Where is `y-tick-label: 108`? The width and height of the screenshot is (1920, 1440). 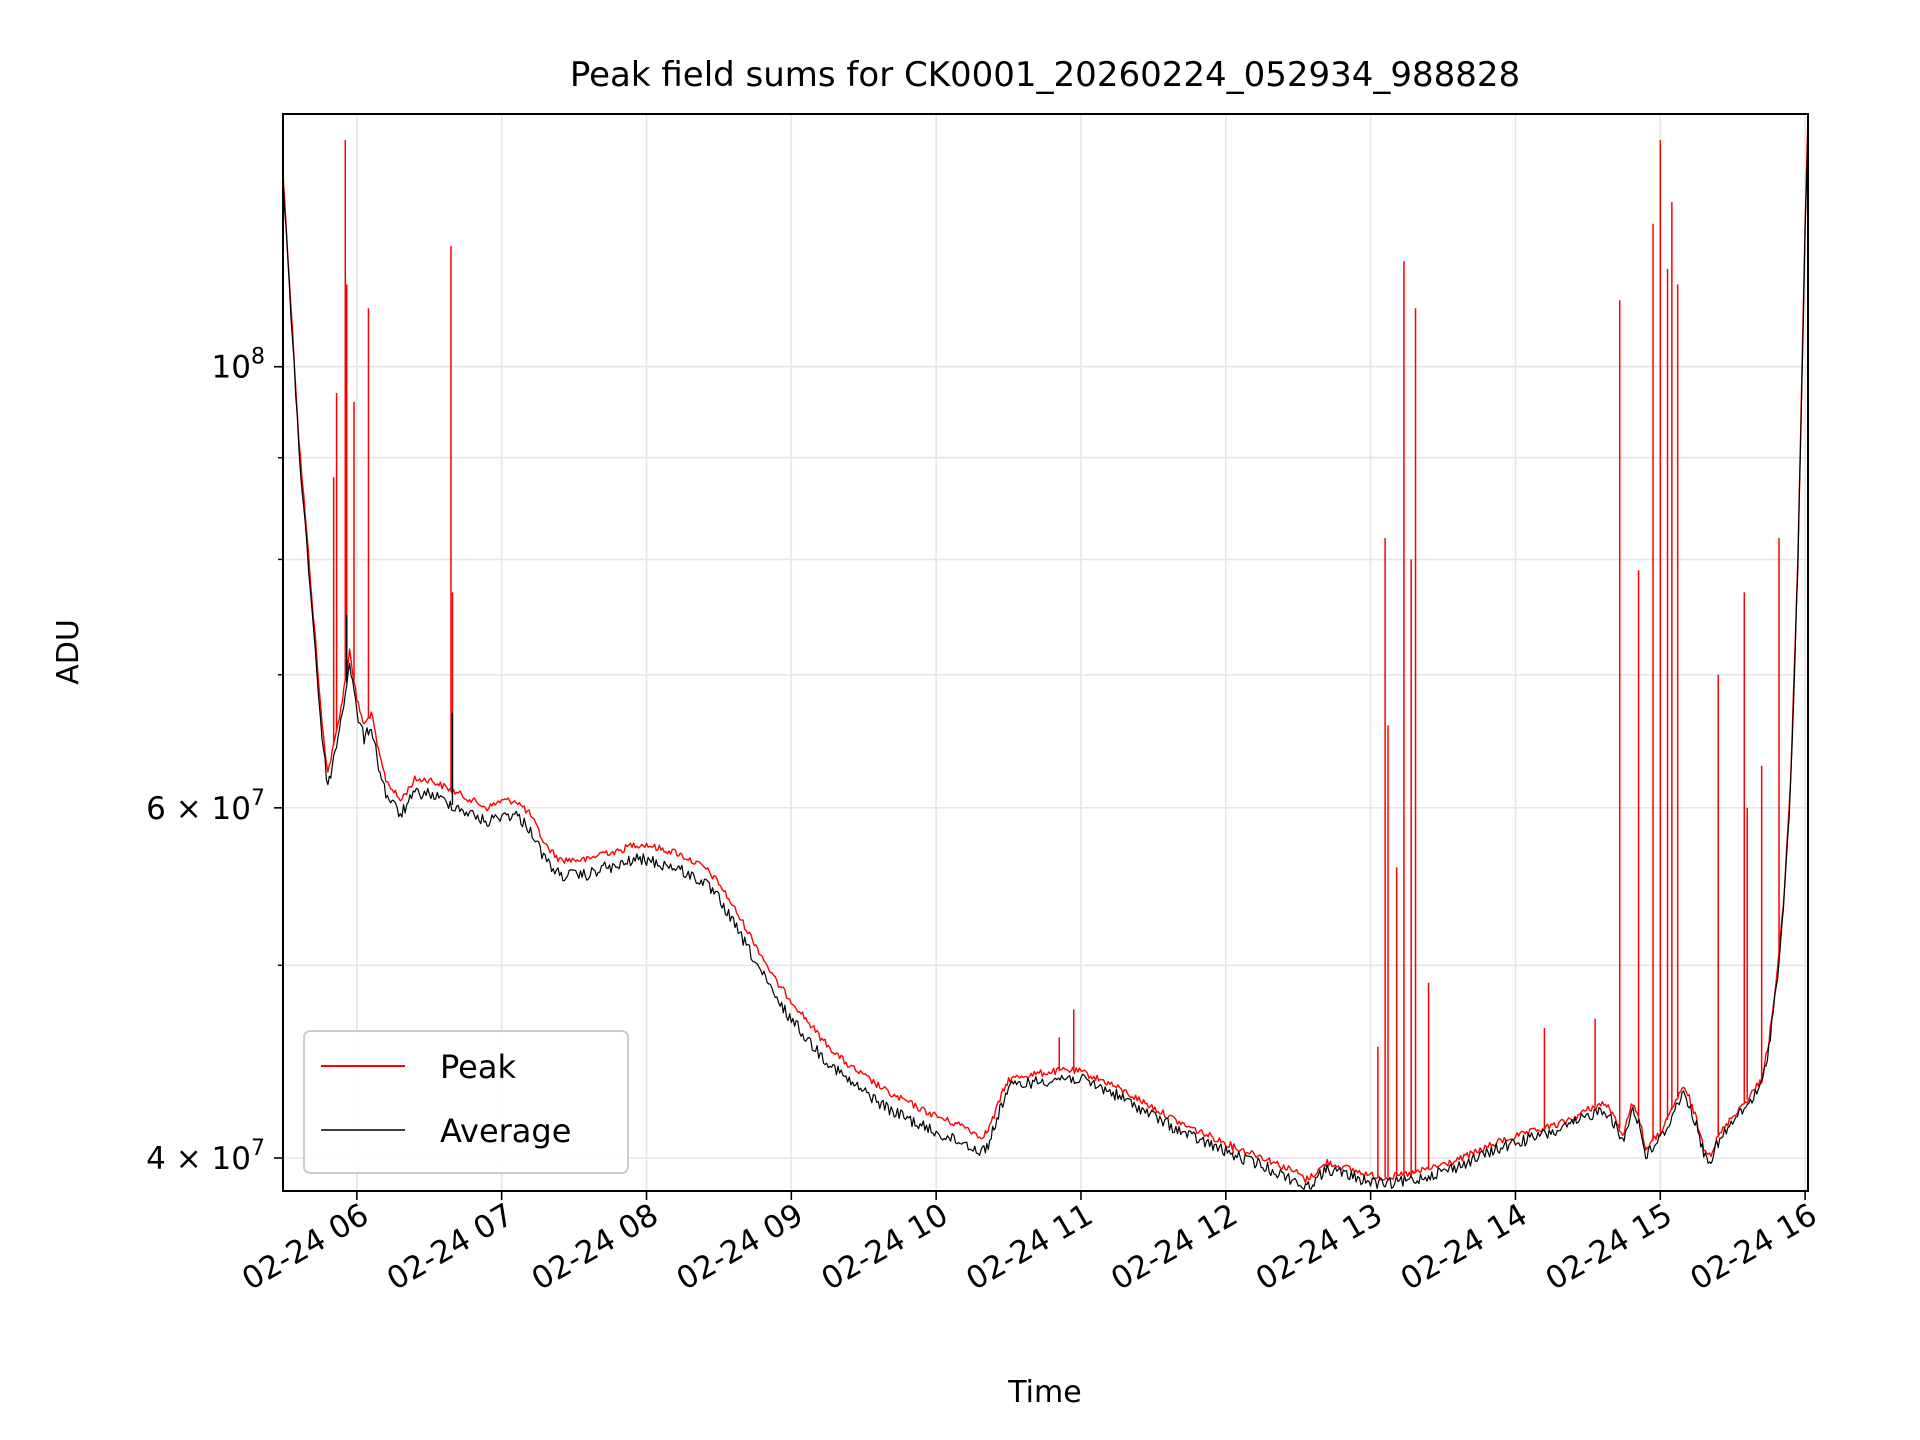
y-tick-label: 108 is located at coordinates (238, 365).